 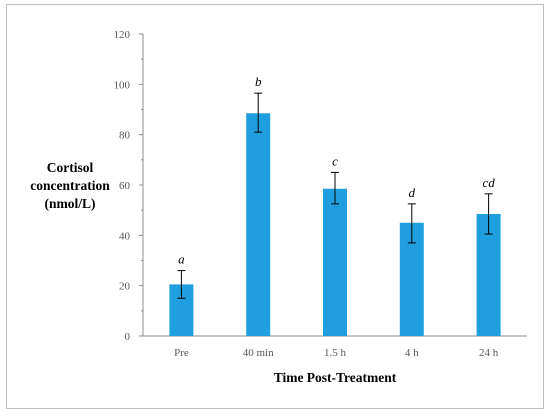 I want to click on x-axis: Pre 40 min 1.5 h 4 h 24 h, so click(x=335, y=347).